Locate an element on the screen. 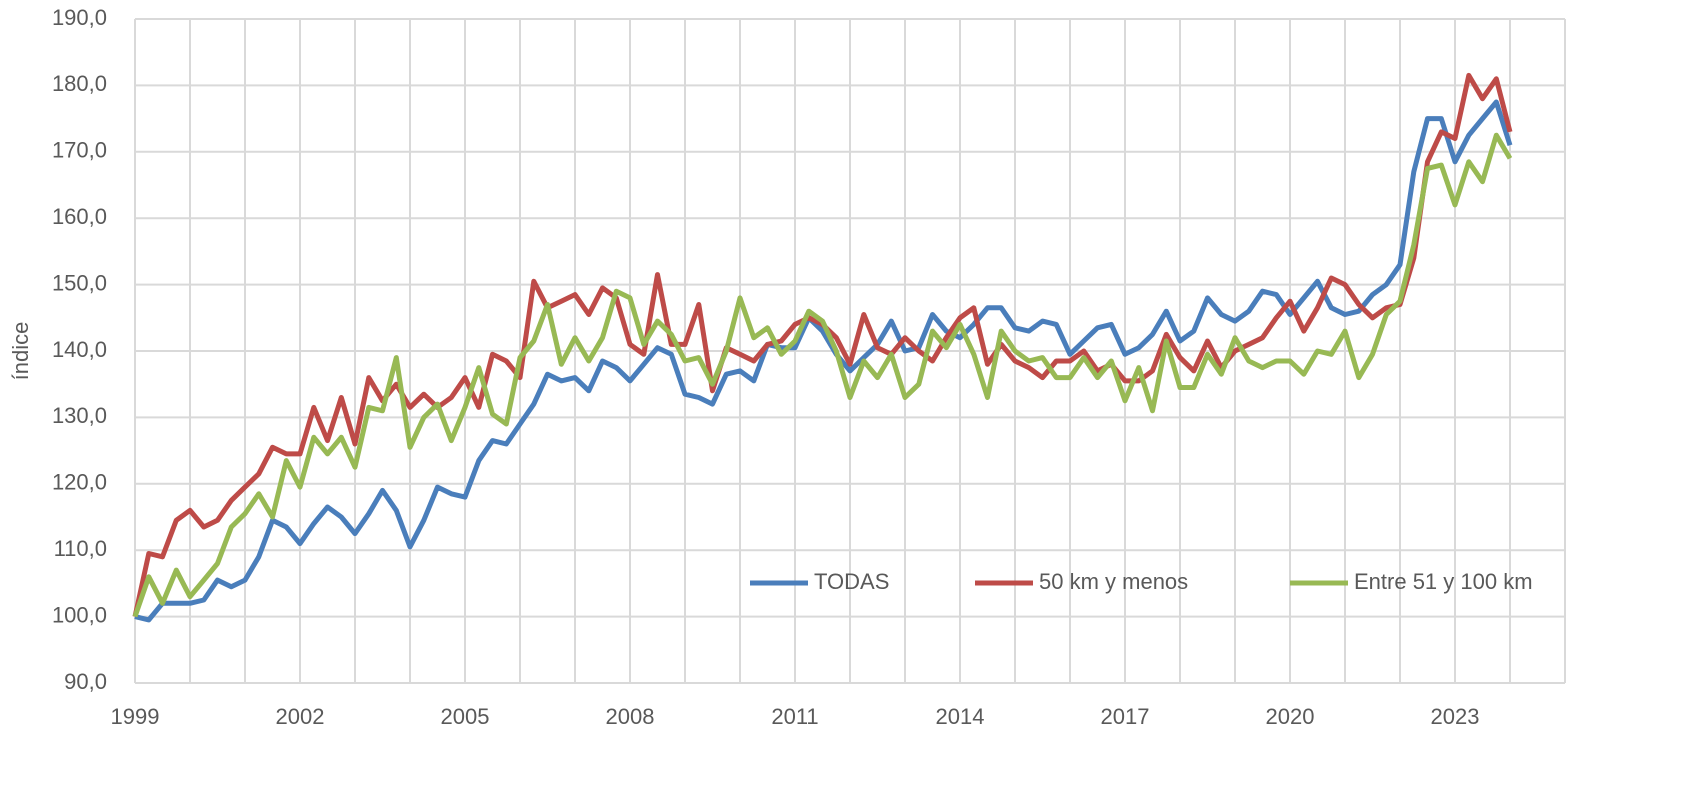 The height and width of the screenshot is (786, 1690). x-tick-label: 2017 is located at coordinates (1125, 716).